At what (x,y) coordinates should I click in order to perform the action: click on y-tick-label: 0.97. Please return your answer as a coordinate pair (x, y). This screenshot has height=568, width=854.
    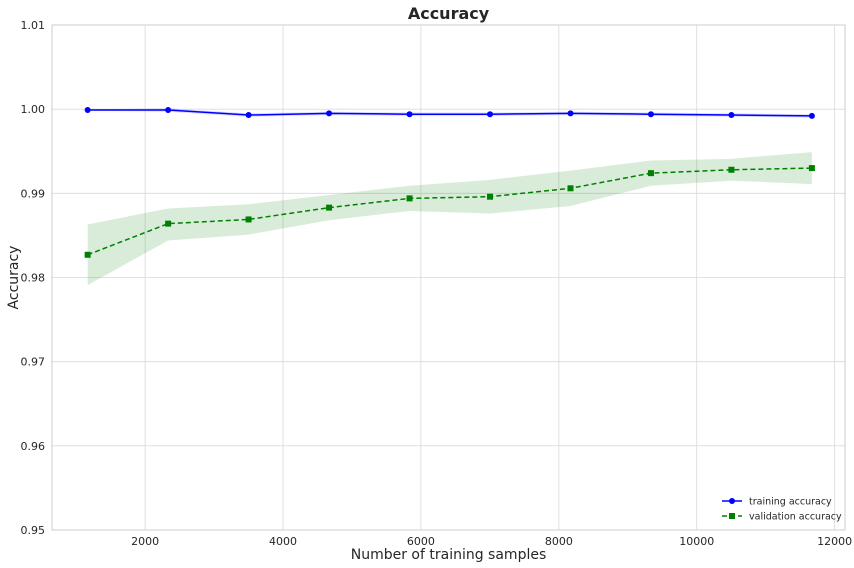
    Looking at the image, I should click on (33, 362).